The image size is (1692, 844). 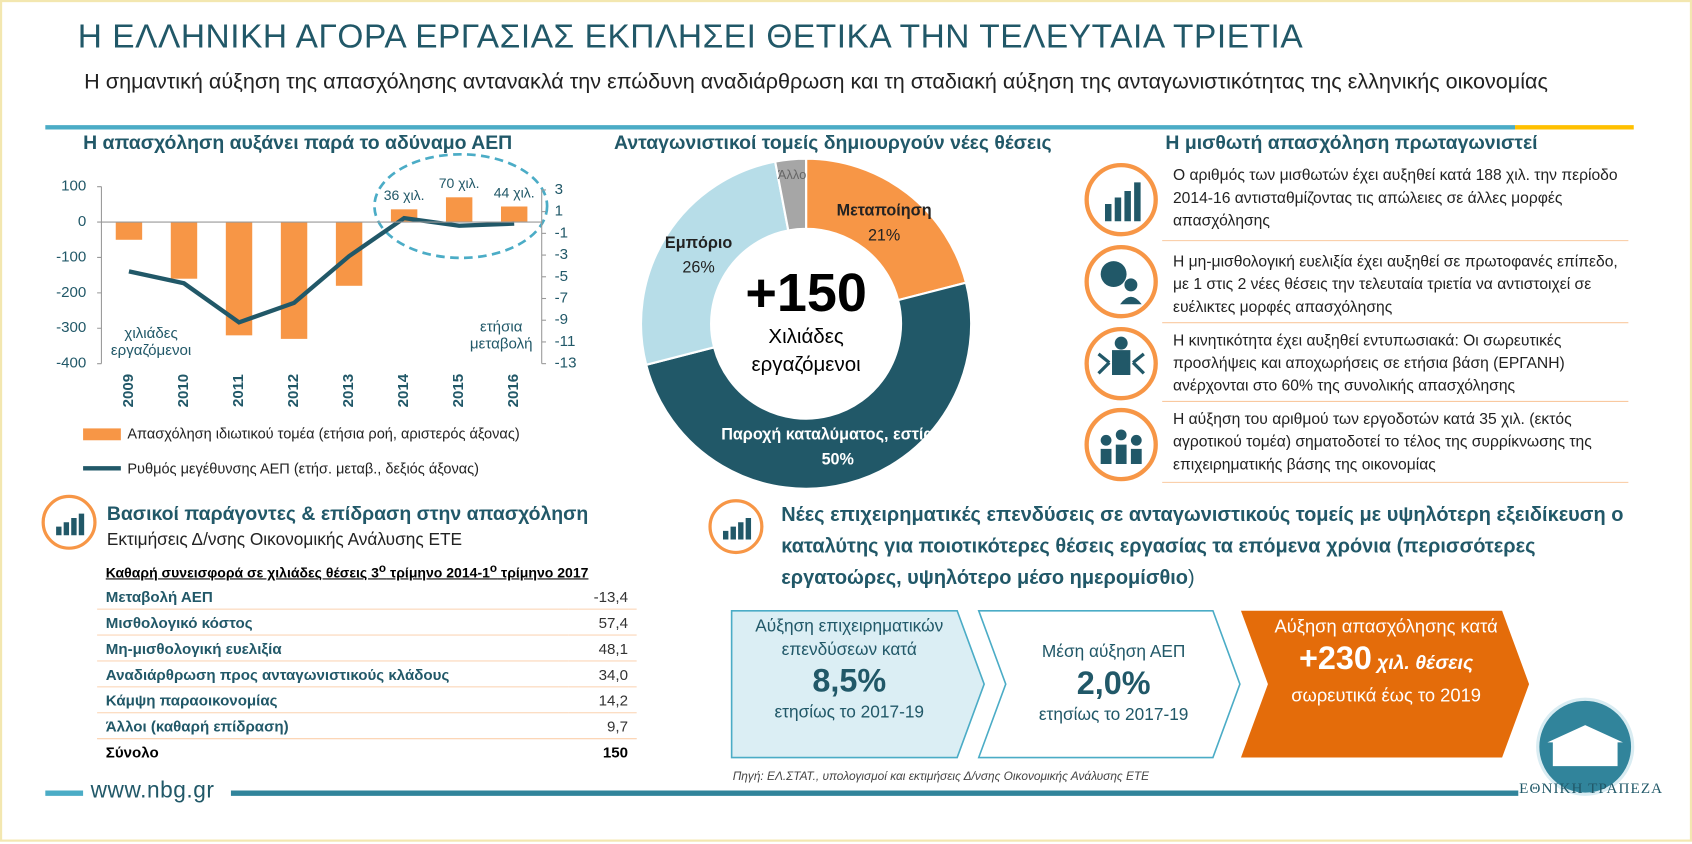 I want to click on table-row: Μη-μισθολογική ευελιξία 48,1, so click(x=367, y=648).